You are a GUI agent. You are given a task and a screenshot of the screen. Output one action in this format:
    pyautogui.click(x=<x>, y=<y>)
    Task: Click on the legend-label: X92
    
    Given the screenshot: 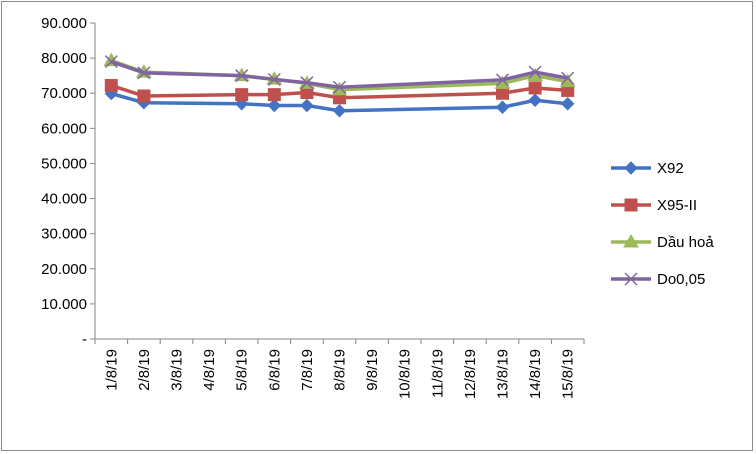 What is the action you would take?
    pyautogui.click(x=670, y=168)
    